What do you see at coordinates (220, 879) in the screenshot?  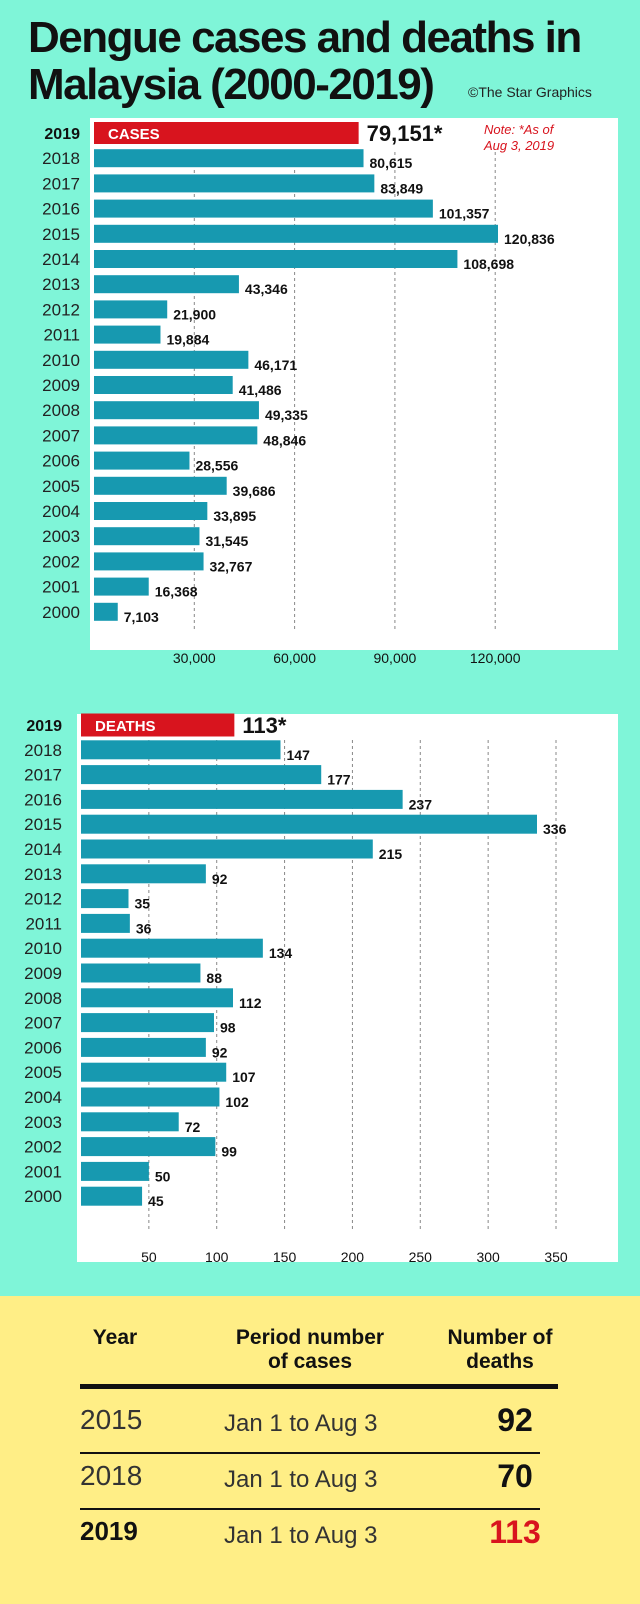 I see `data-label: 92` at bounding box center [220, 879].